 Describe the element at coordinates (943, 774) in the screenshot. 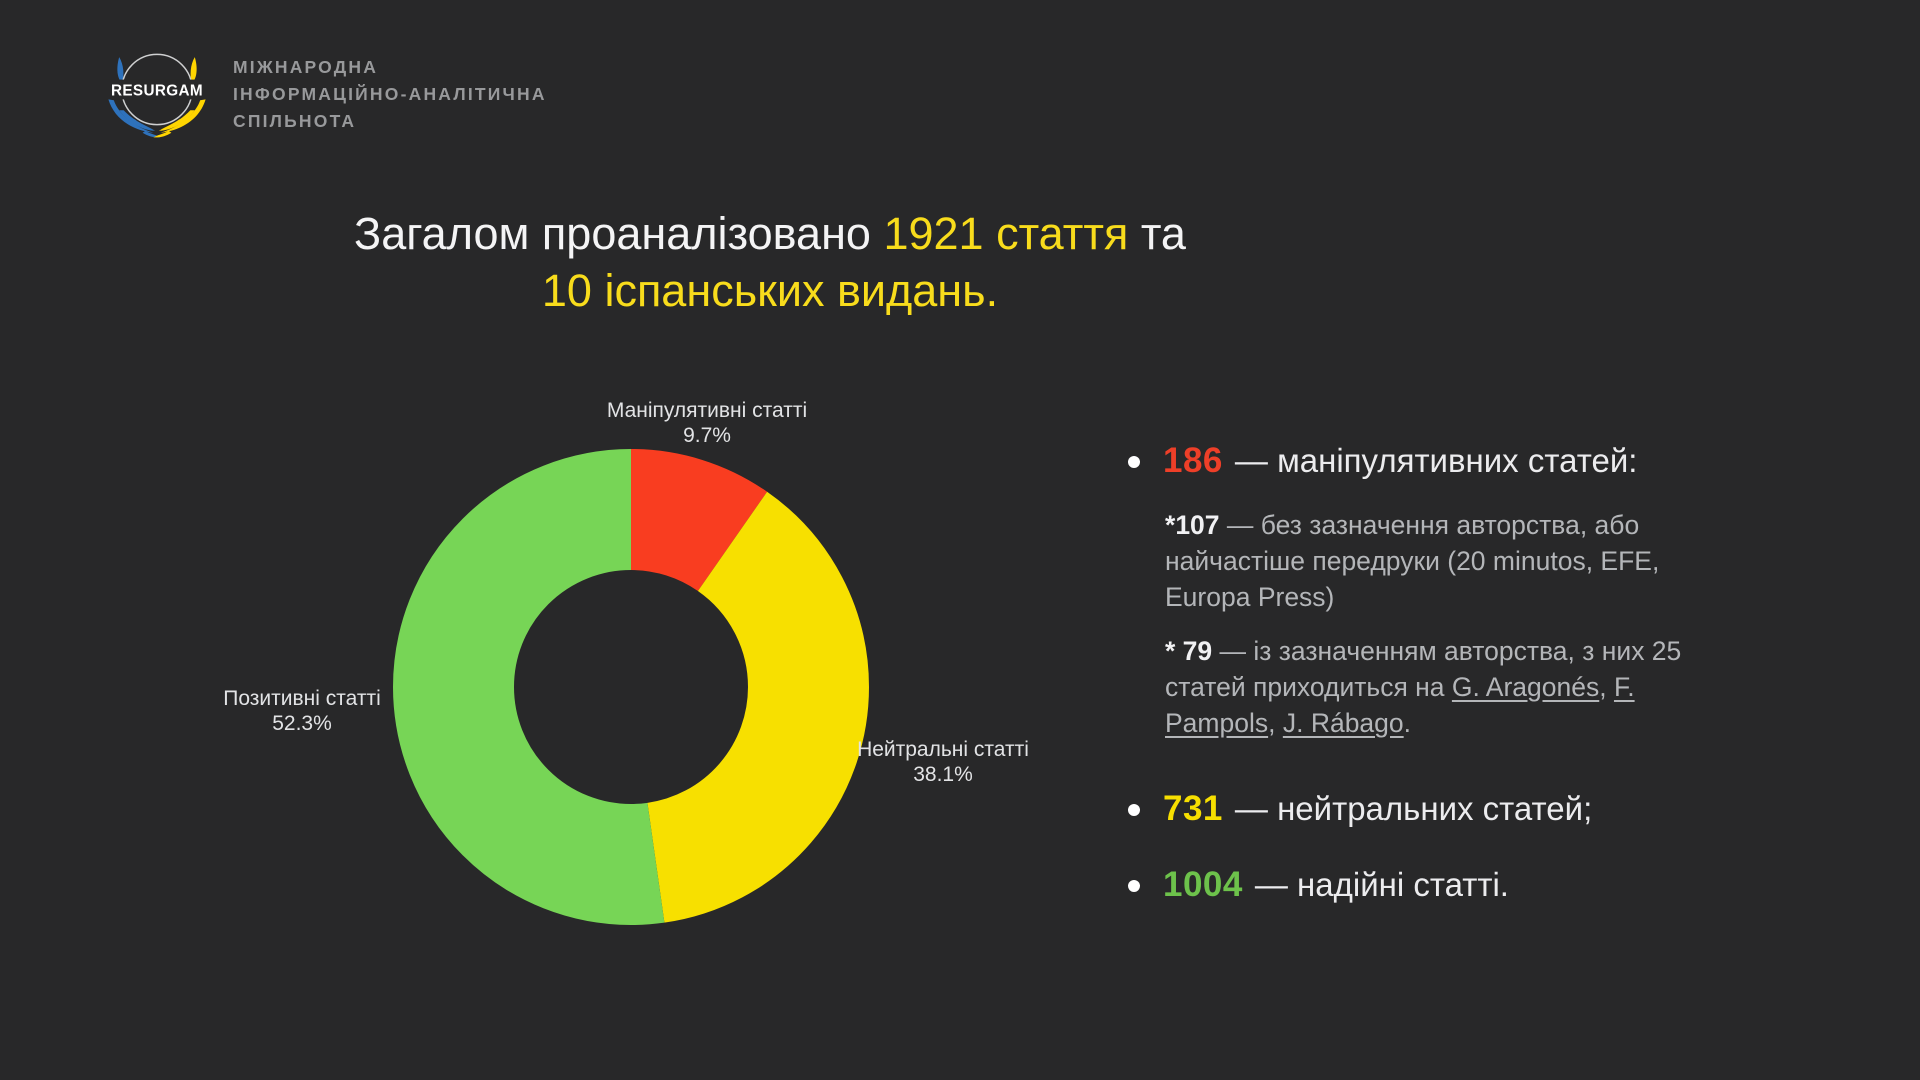

I see `slice-label-neutral-pct: 38.1%` at that location.